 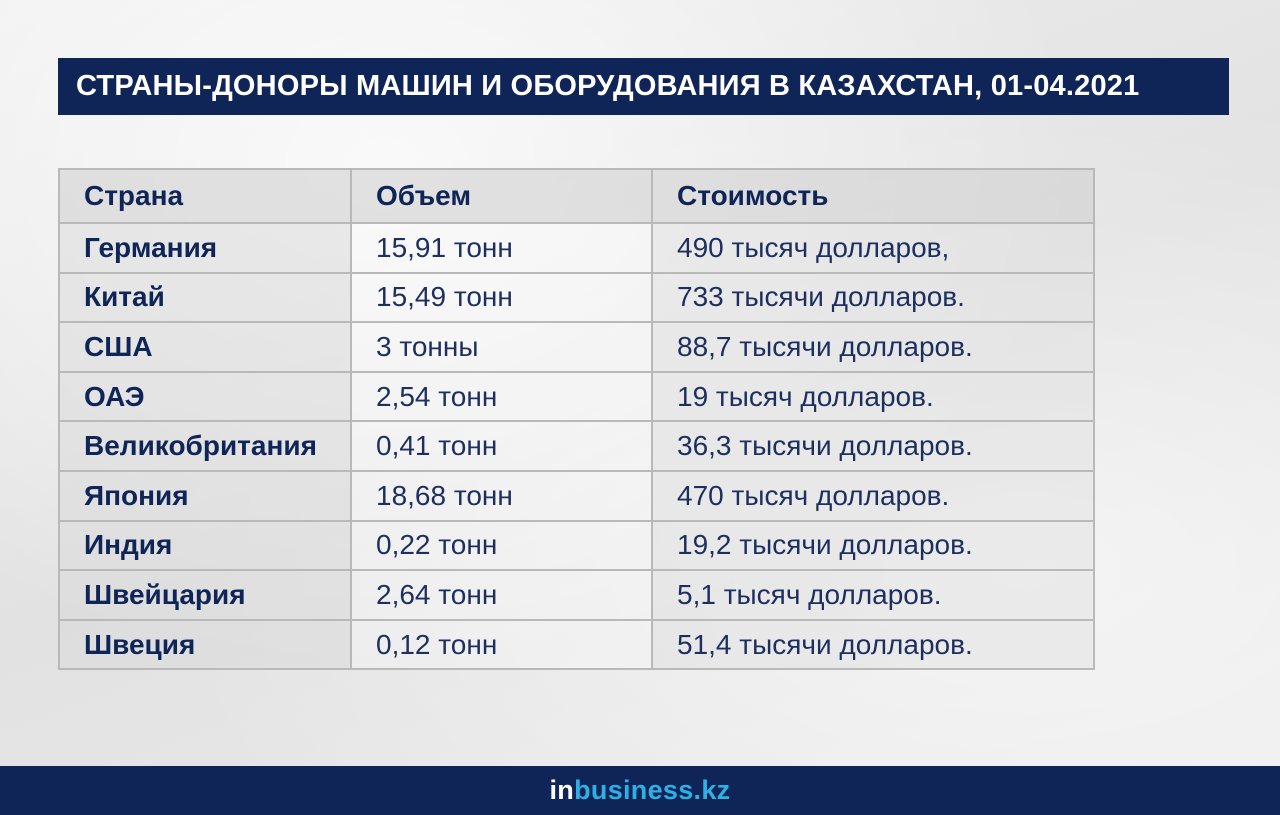 What do you see at coordinates (205, 595) in the screenshot?
I see `country-cell: Швейцария` at bounding box center [205, 595].